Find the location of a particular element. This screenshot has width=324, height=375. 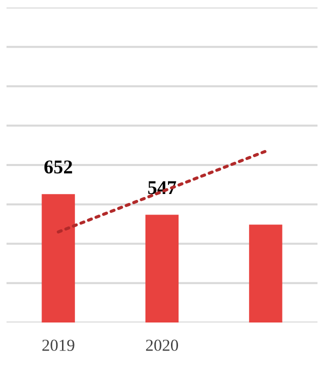

x-tick-label: 2020 is located at coordinates (162, 345).